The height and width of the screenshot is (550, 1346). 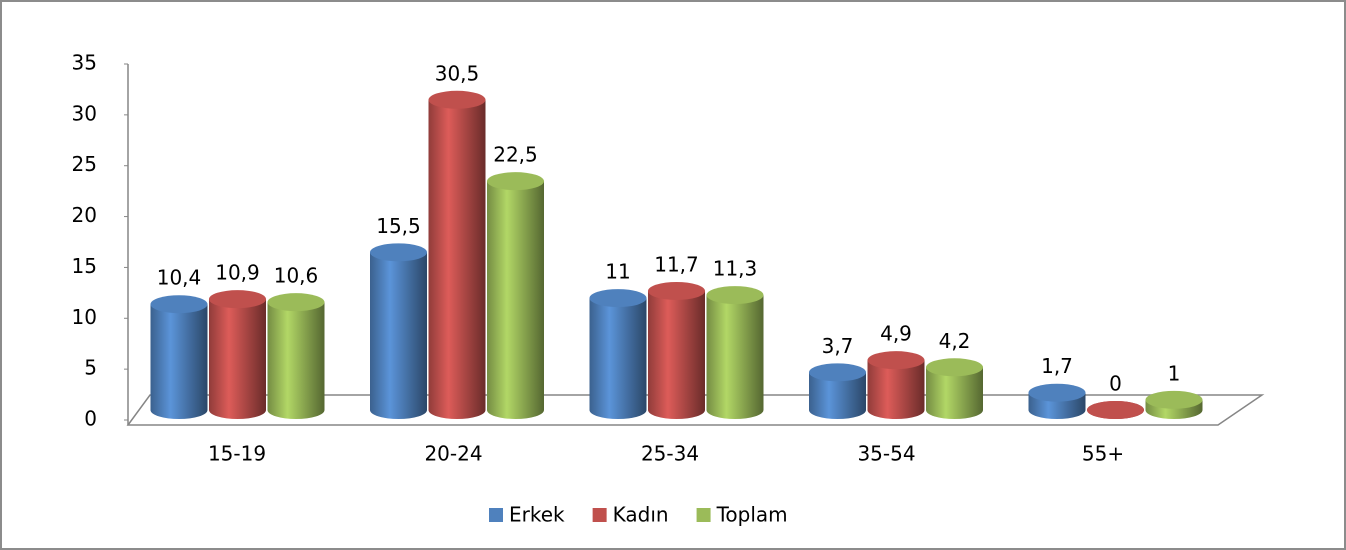 What do you see at coordinates (752, 515) in the screenshot?
I see `legend-label: Toplam` at bounding box center [752, 515].